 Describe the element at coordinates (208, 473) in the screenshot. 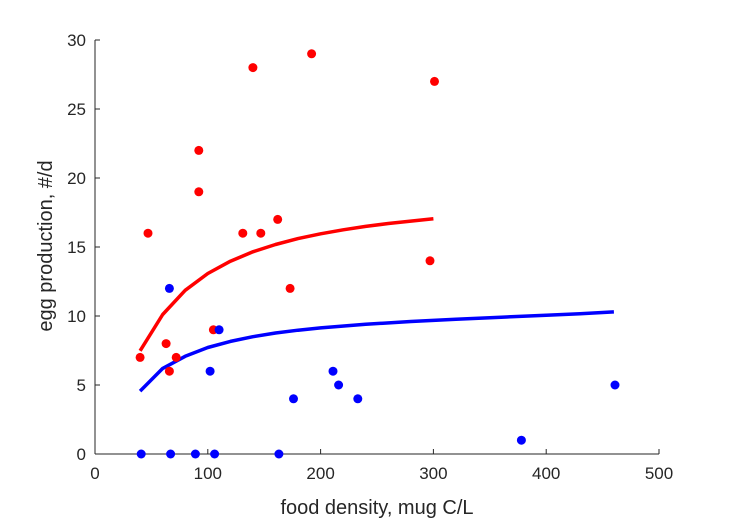

I see `x-tick-label: 100` at that location.